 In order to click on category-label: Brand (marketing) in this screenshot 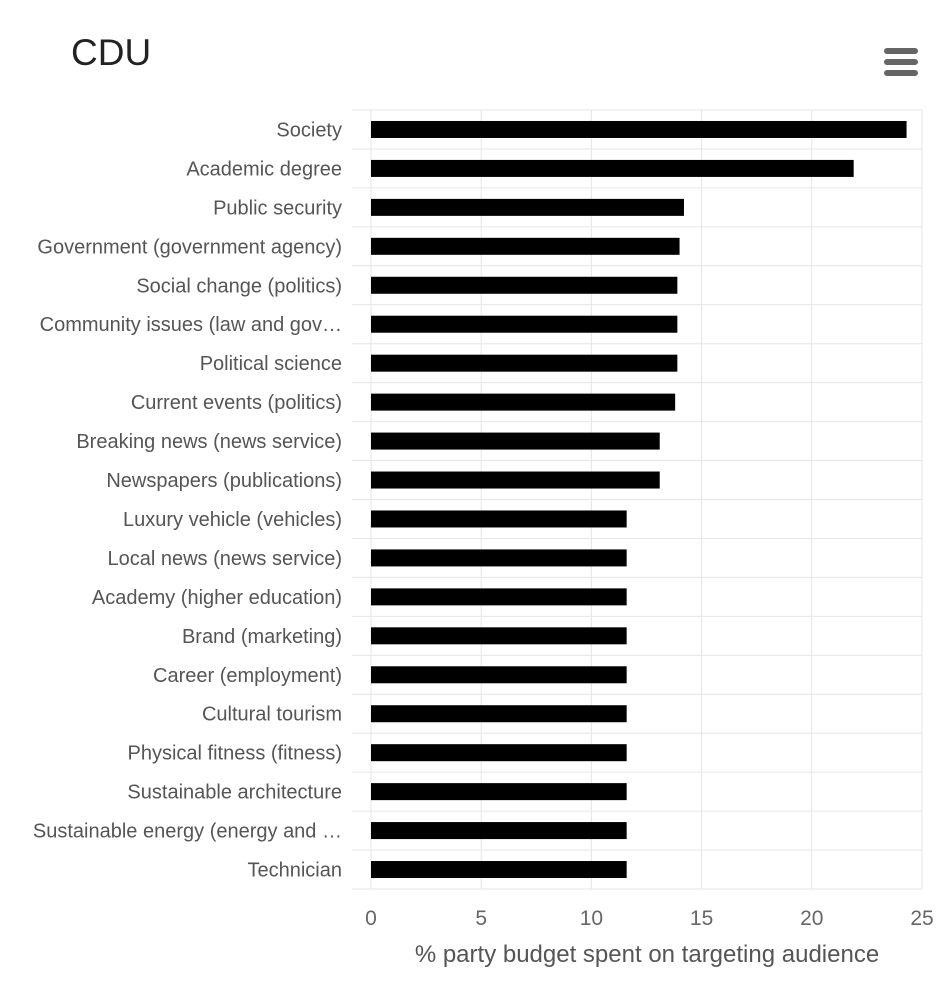, I will do `click(262, 637)`.